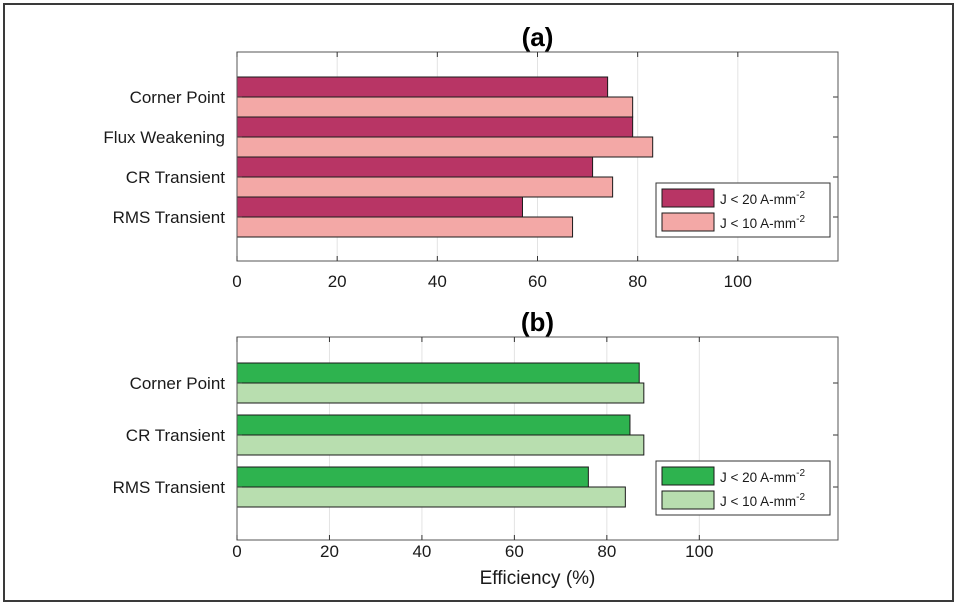 This screenshot has width=961, height=608. I want to click on chart-title: (b), so click(537, 322).